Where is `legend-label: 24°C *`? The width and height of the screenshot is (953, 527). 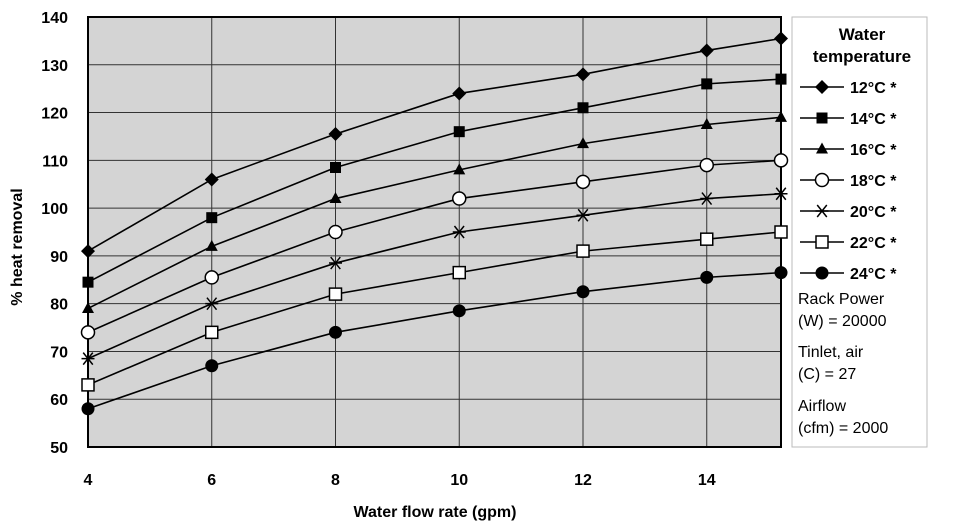
legend-label: 24°C * is located at coordinates (873, 274).